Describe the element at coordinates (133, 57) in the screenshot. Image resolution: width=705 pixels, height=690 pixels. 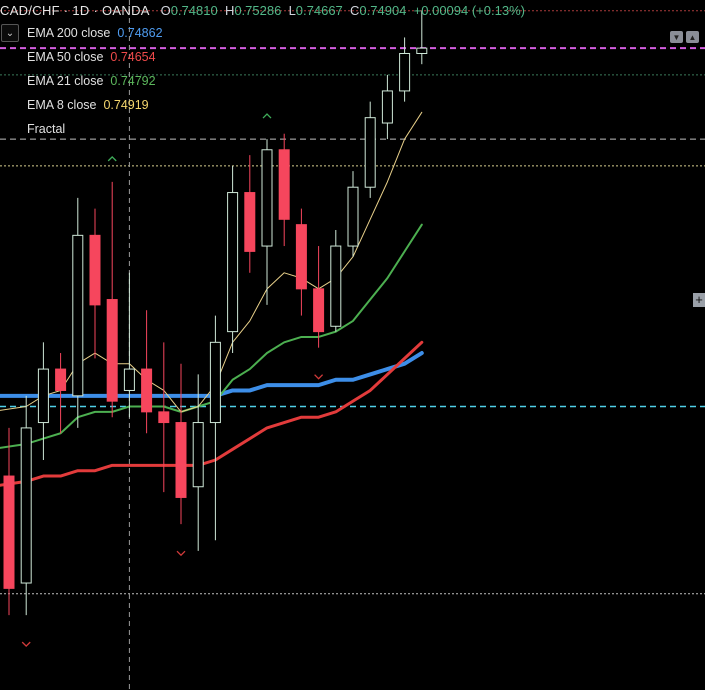
I see `legend-ema50-value: 0.74654` at that location.